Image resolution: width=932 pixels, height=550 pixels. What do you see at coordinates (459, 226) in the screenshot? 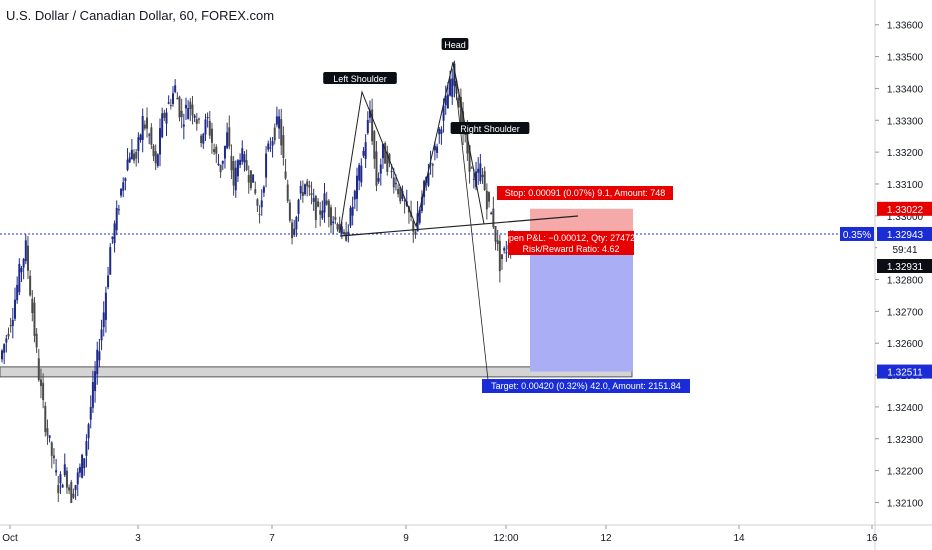
I see `neckline` at bounding box center [459, 226].